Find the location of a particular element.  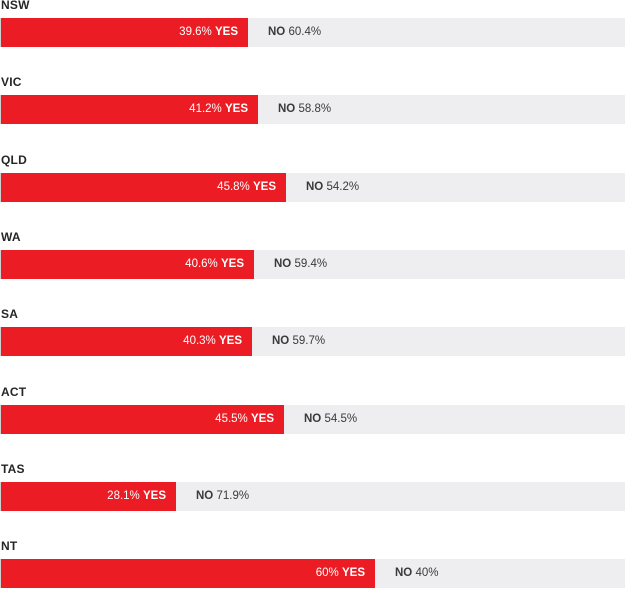

state-label: QLD is located at coordinates (14, 160).